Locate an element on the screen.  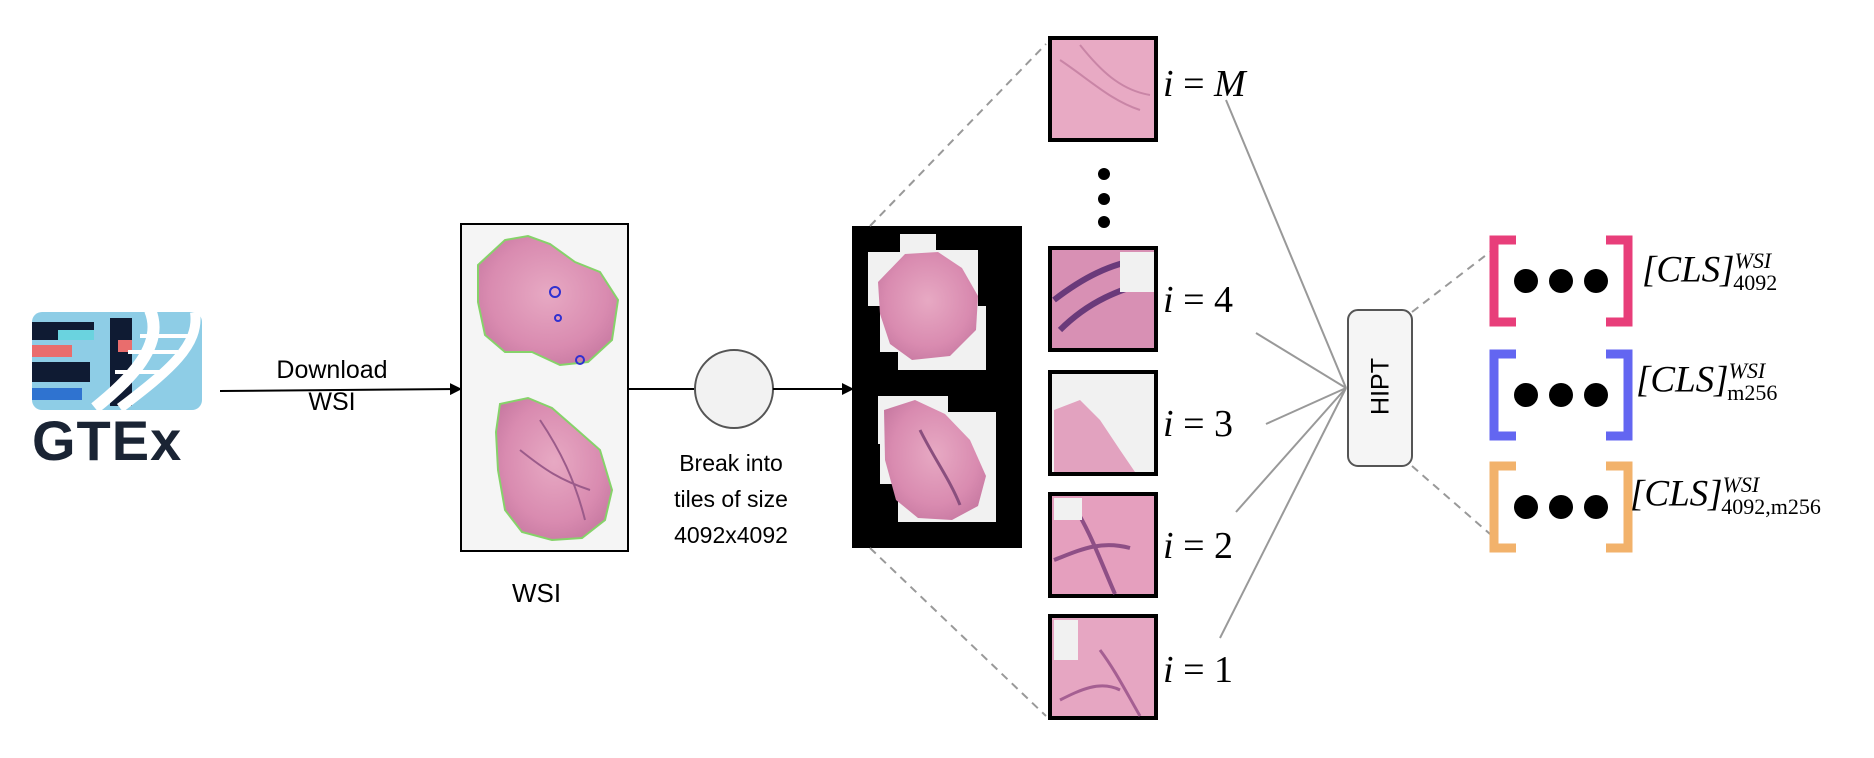
tiling-node is located at coordinates (734, 389).